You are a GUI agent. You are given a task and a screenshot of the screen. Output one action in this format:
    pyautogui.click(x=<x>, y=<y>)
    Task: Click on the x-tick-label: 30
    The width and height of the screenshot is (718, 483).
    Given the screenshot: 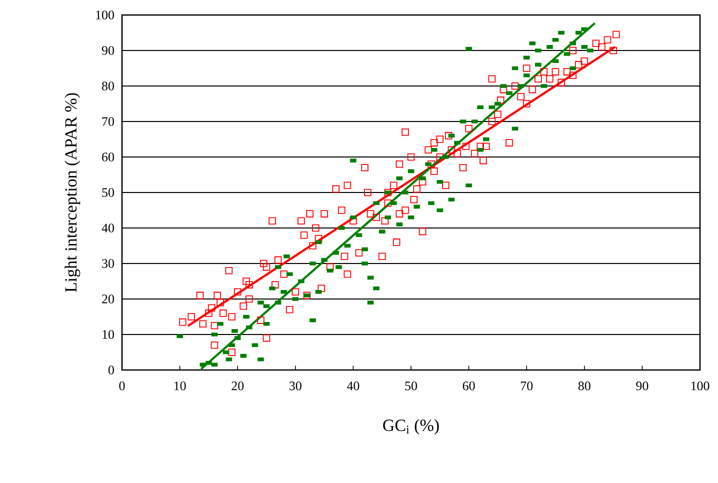 What is the action you would take?
    pyautogui.click(x=296, y=386)
    